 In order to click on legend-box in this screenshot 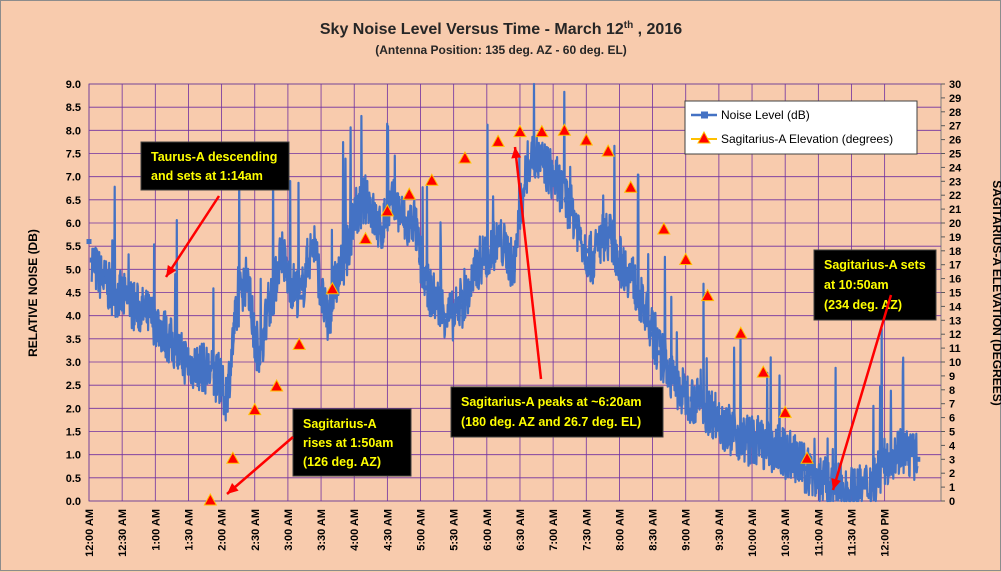, I will do `click(801, 127)`.